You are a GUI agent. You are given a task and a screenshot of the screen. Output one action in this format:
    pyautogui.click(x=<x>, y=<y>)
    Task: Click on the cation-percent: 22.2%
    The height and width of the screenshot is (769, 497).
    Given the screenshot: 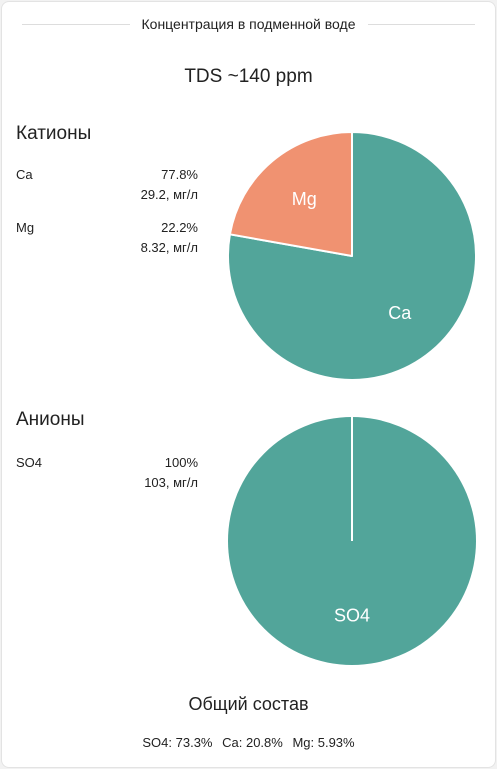 What is the action you would take?
    pyautogui.click(x=179, y=227)
    